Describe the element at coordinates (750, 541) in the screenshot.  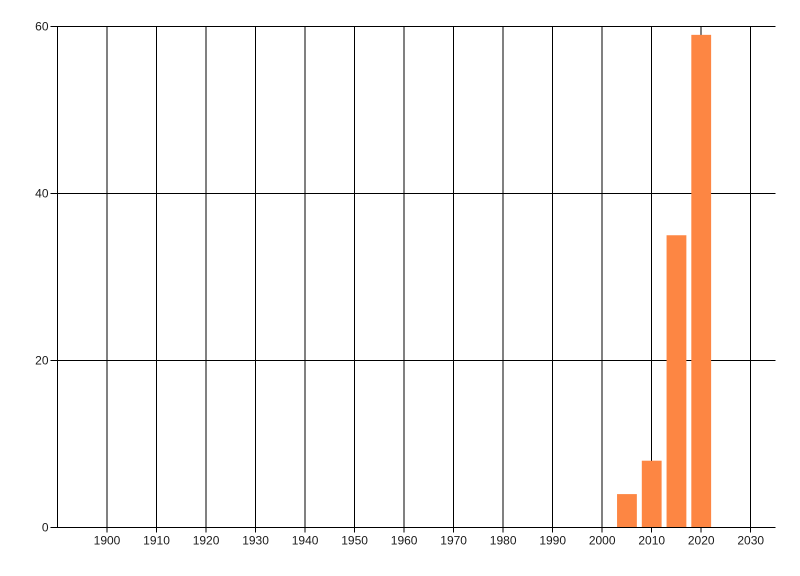
I see `x-tick-label: 2030` at that location.